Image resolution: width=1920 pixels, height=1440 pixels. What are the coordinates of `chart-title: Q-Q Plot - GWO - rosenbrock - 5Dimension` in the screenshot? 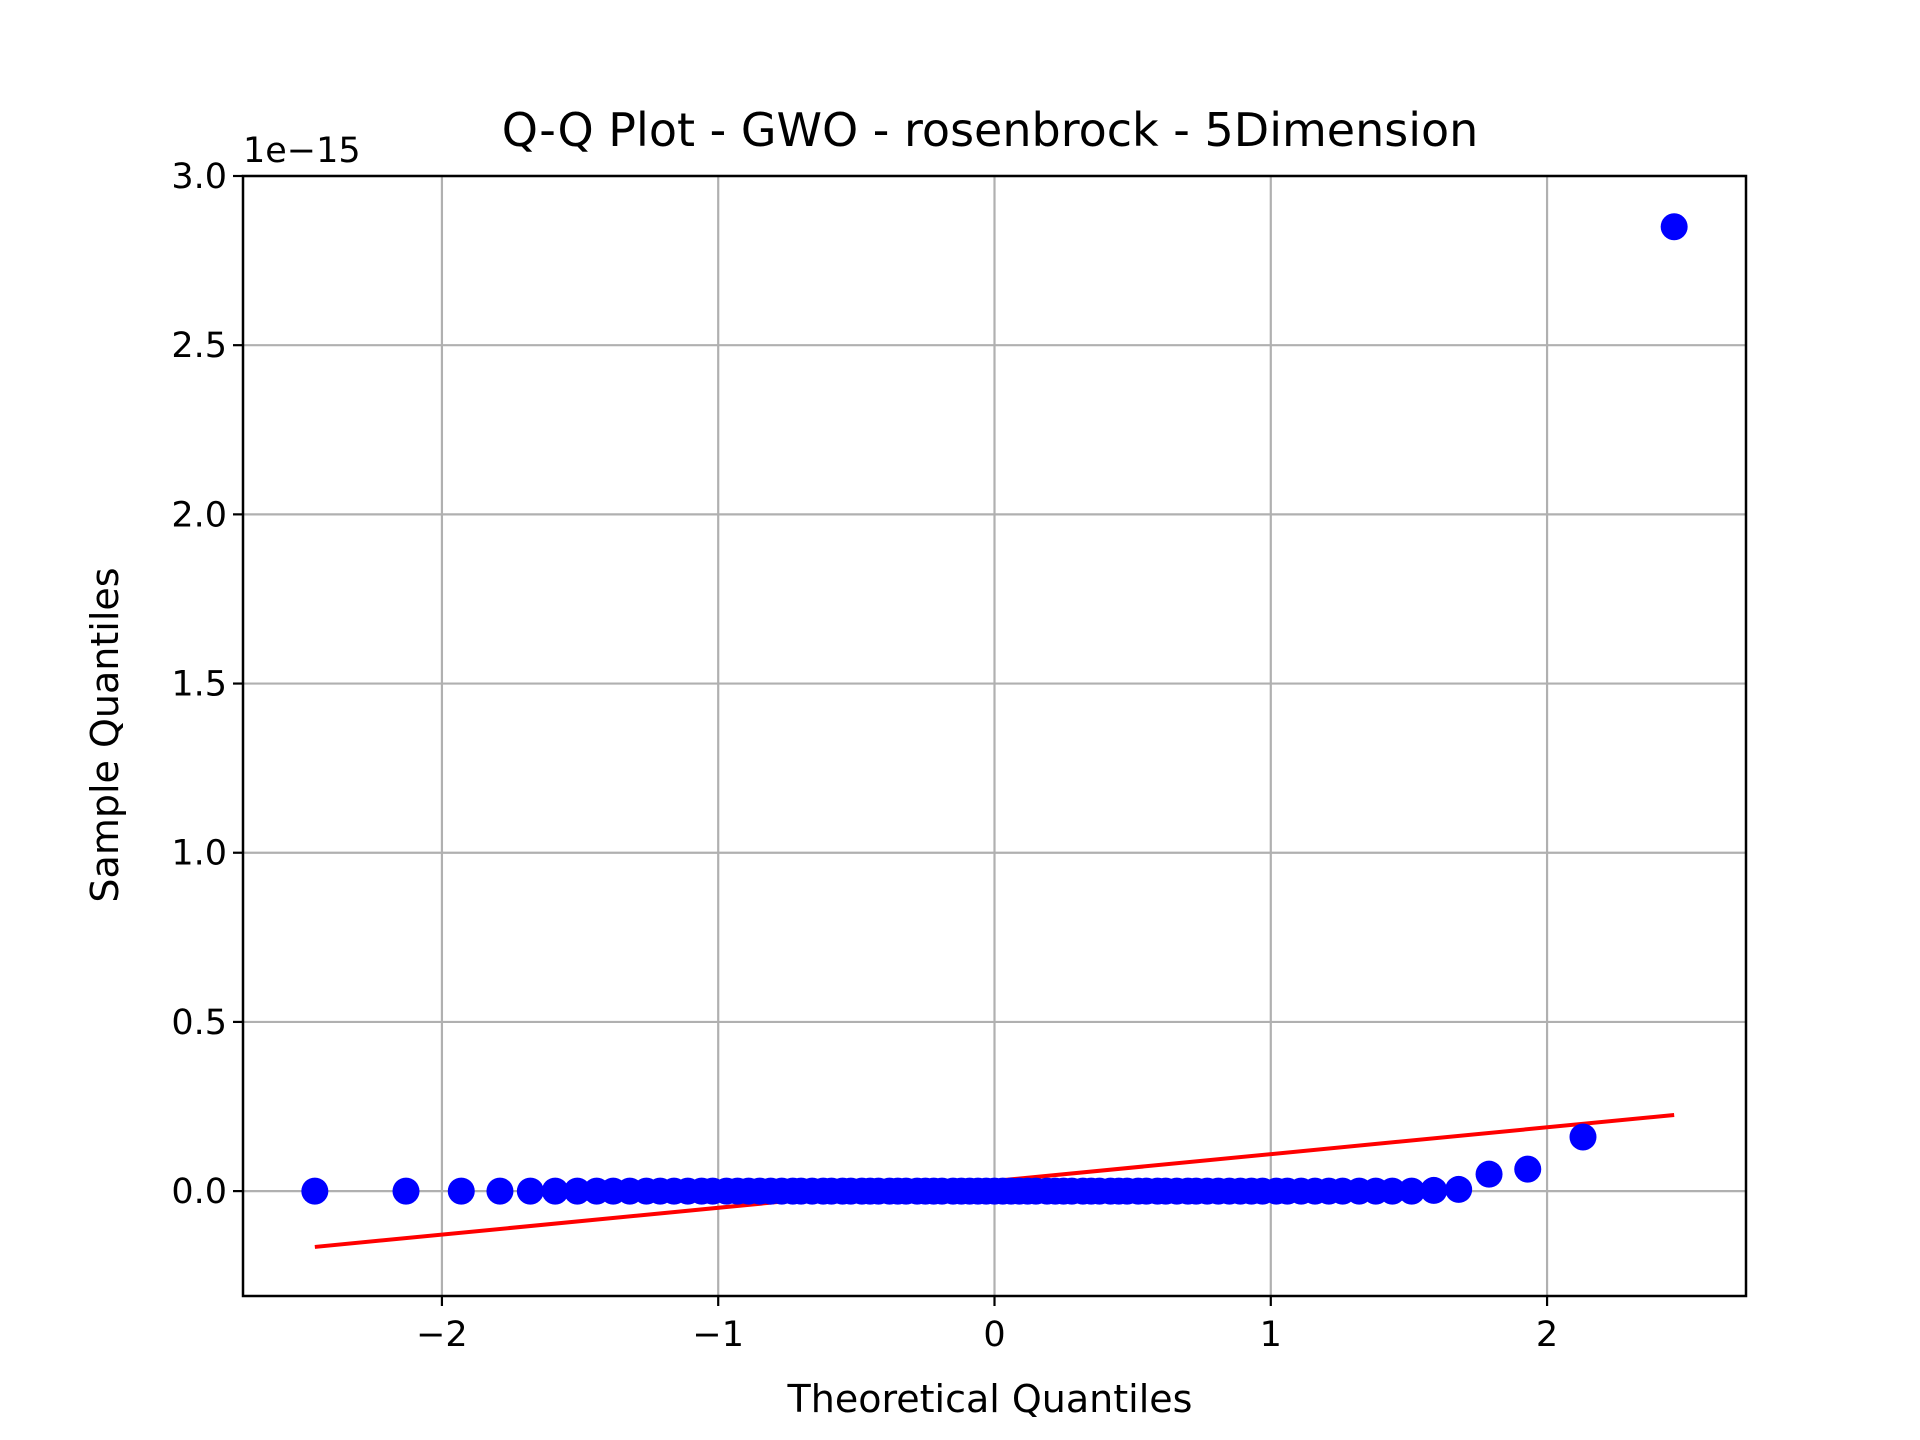 It's located at (990, 130).